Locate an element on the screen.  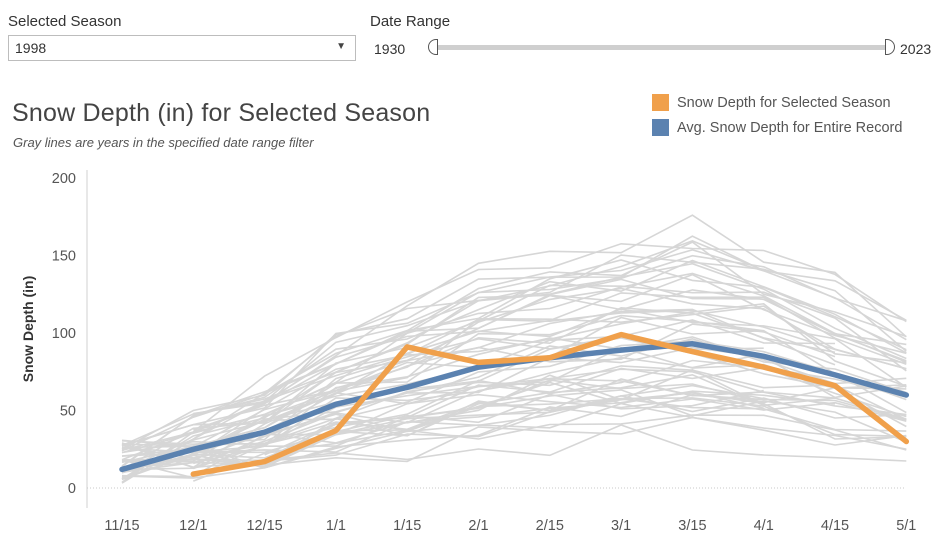
range-slider-max-handle is located at coordinates (890, 47).